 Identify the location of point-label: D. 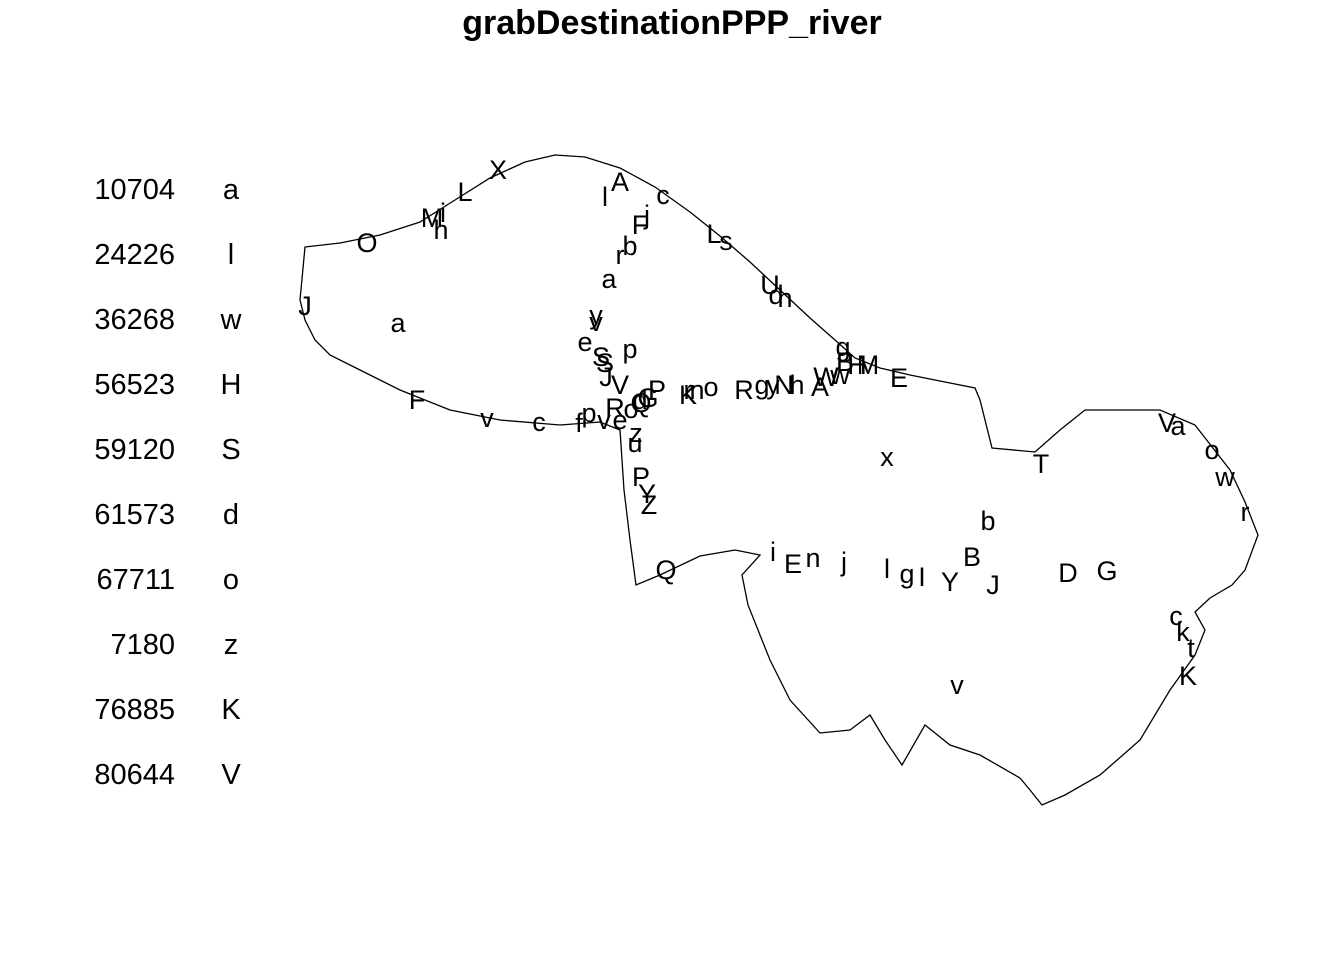
(1068, 573).